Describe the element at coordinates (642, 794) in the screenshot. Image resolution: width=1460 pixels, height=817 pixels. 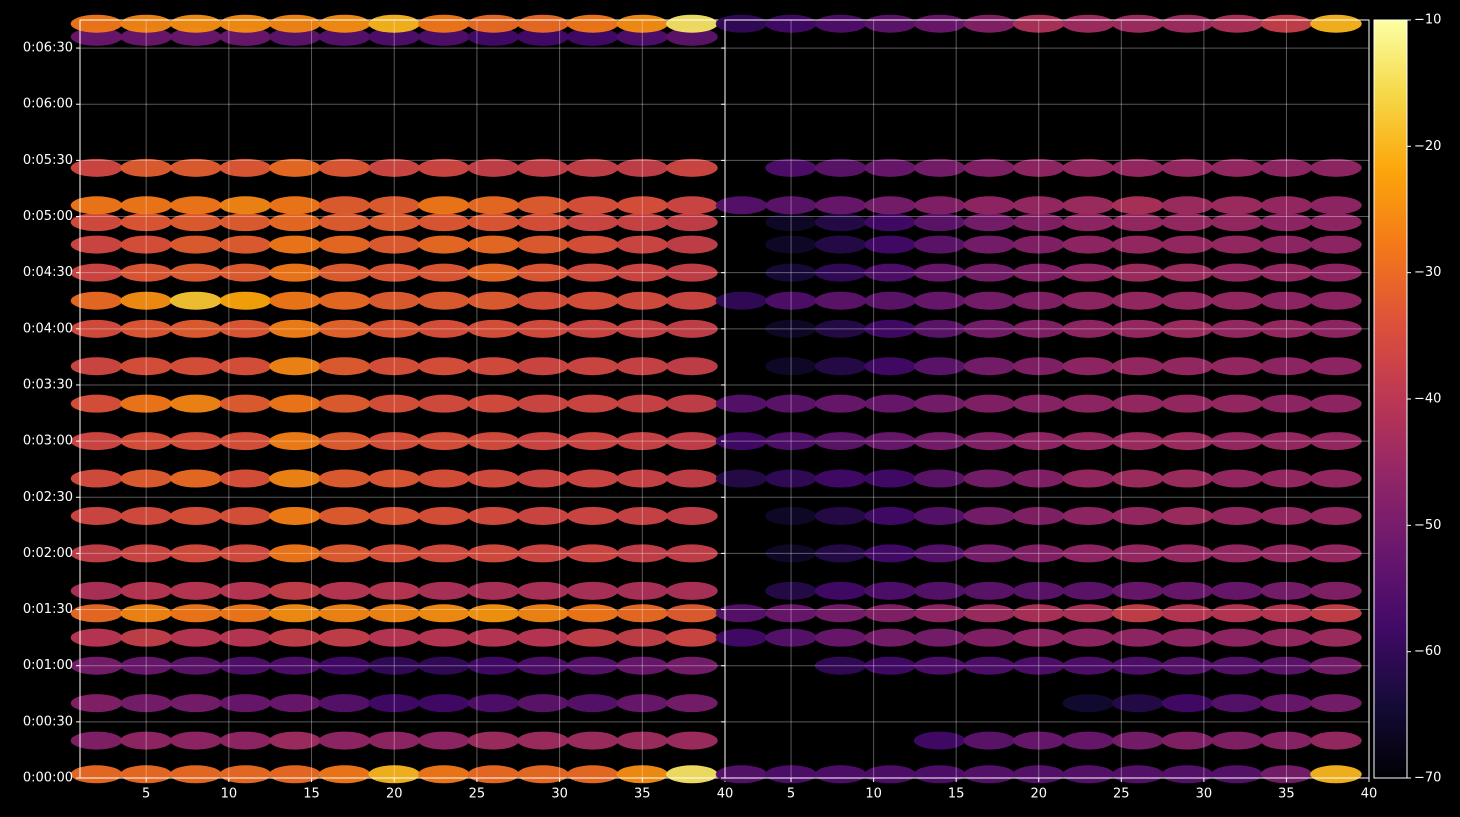
I see `x-tick-label: 35` at that location.